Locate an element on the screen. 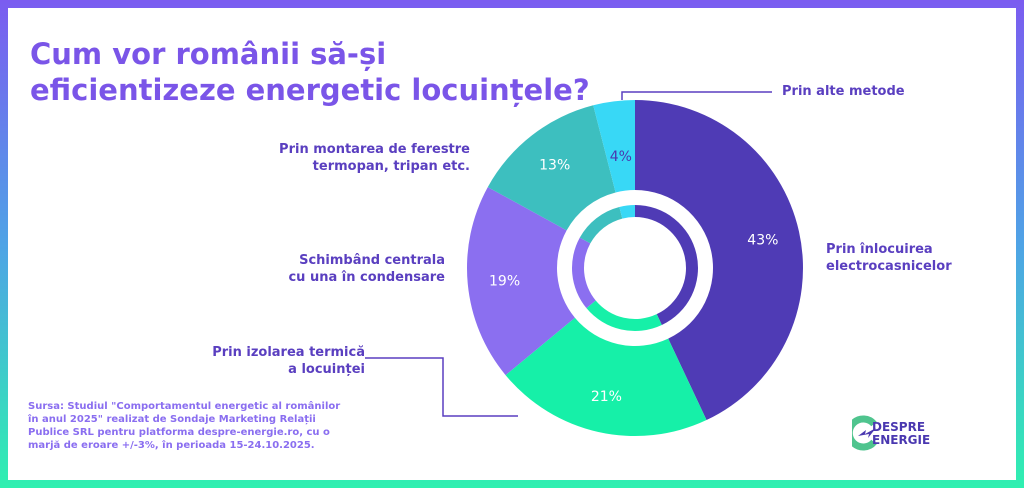 This screenshot has height=488, width=1024. leader-line-izolare is located at coordinates (441, 387).